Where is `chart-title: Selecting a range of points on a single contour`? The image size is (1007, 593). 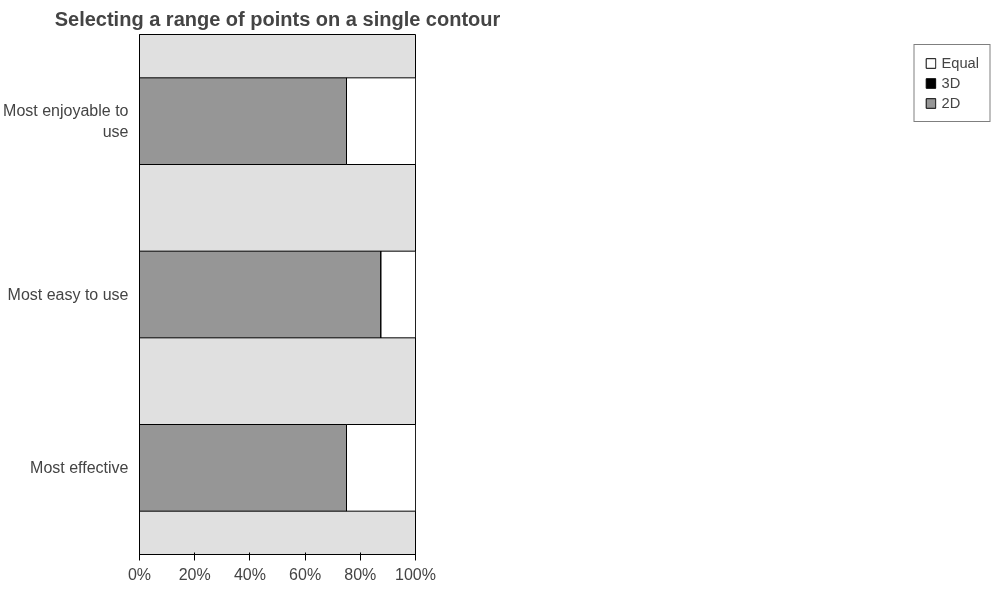
chart-title: Selecting a range of points on a single contour is located at coordinates (277, 18).